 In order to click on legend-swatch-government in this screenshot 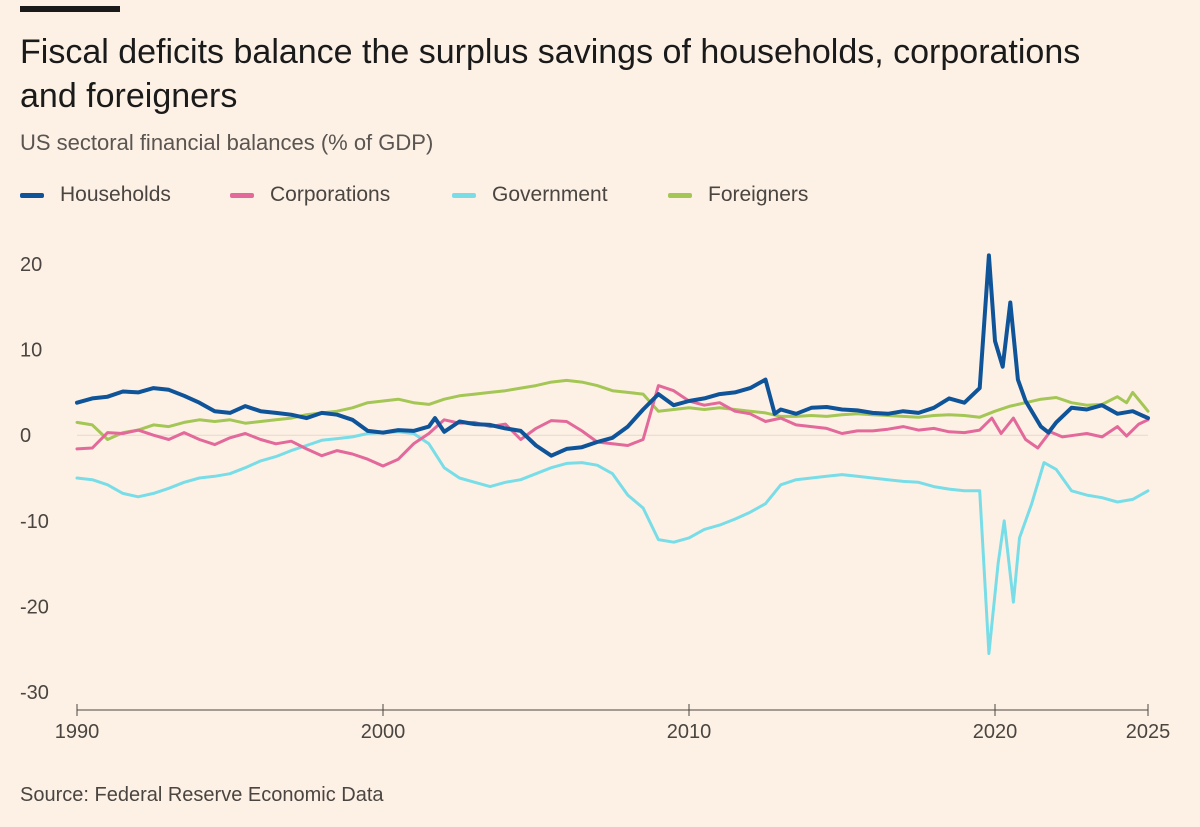, I will do `click(464, 195)`.